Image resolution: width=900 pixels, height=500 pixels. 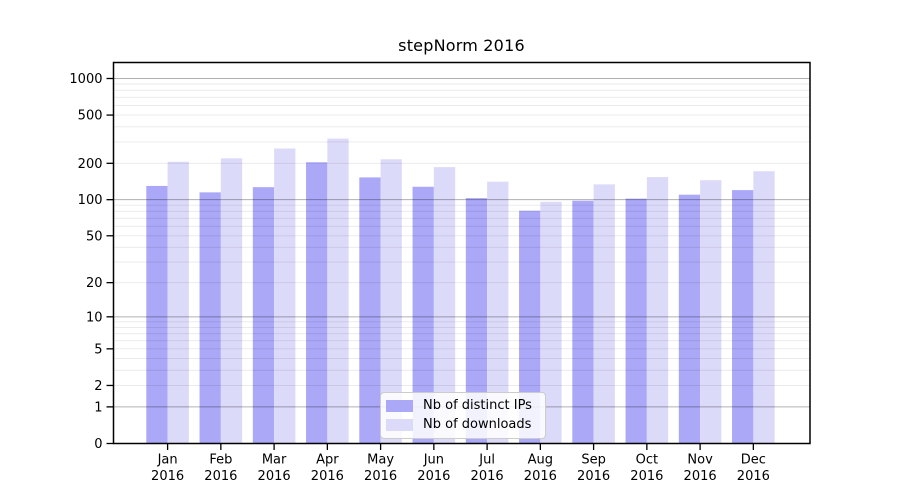 What do you see at coordinates (423, 315) in the screenshot?
I see `bar-distinct-ips-jun` at bounding box center [423, 315].